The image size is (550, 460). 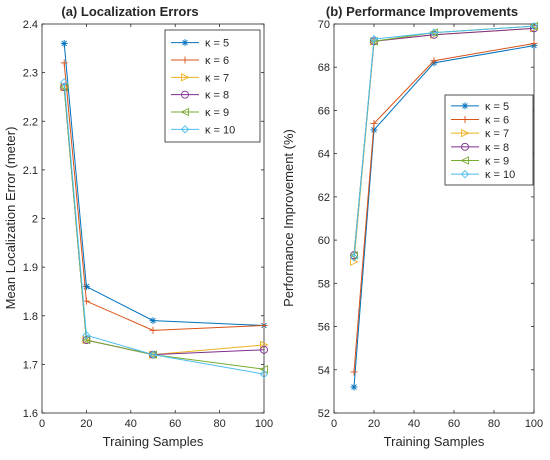 What do you see at coordinates (324, 328) in the screenshot?
I see `y-tick-label: 56` at bounding box center [324, 328].